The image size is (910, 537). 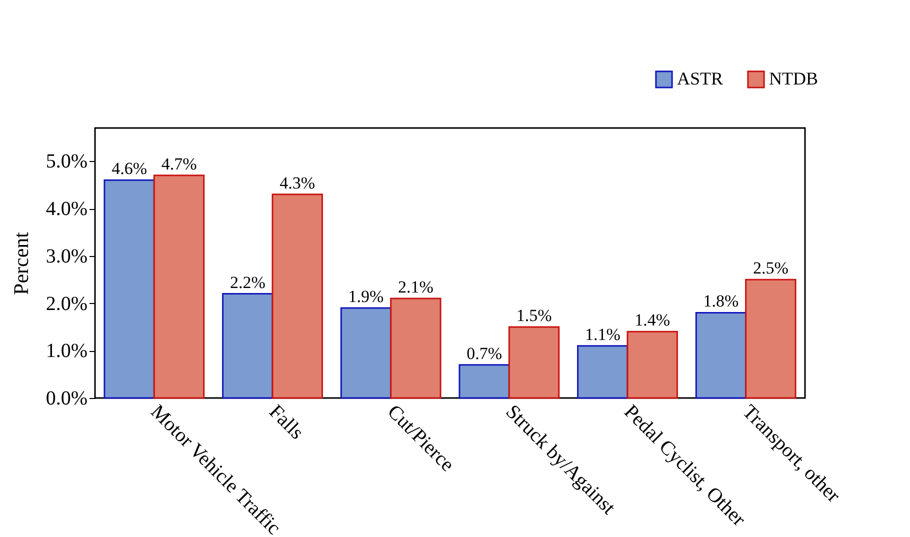 What do you see at coordinates (652, 320) in the screenshot?
I see `data-label: 1.4%` at bounding box center [652, 320].